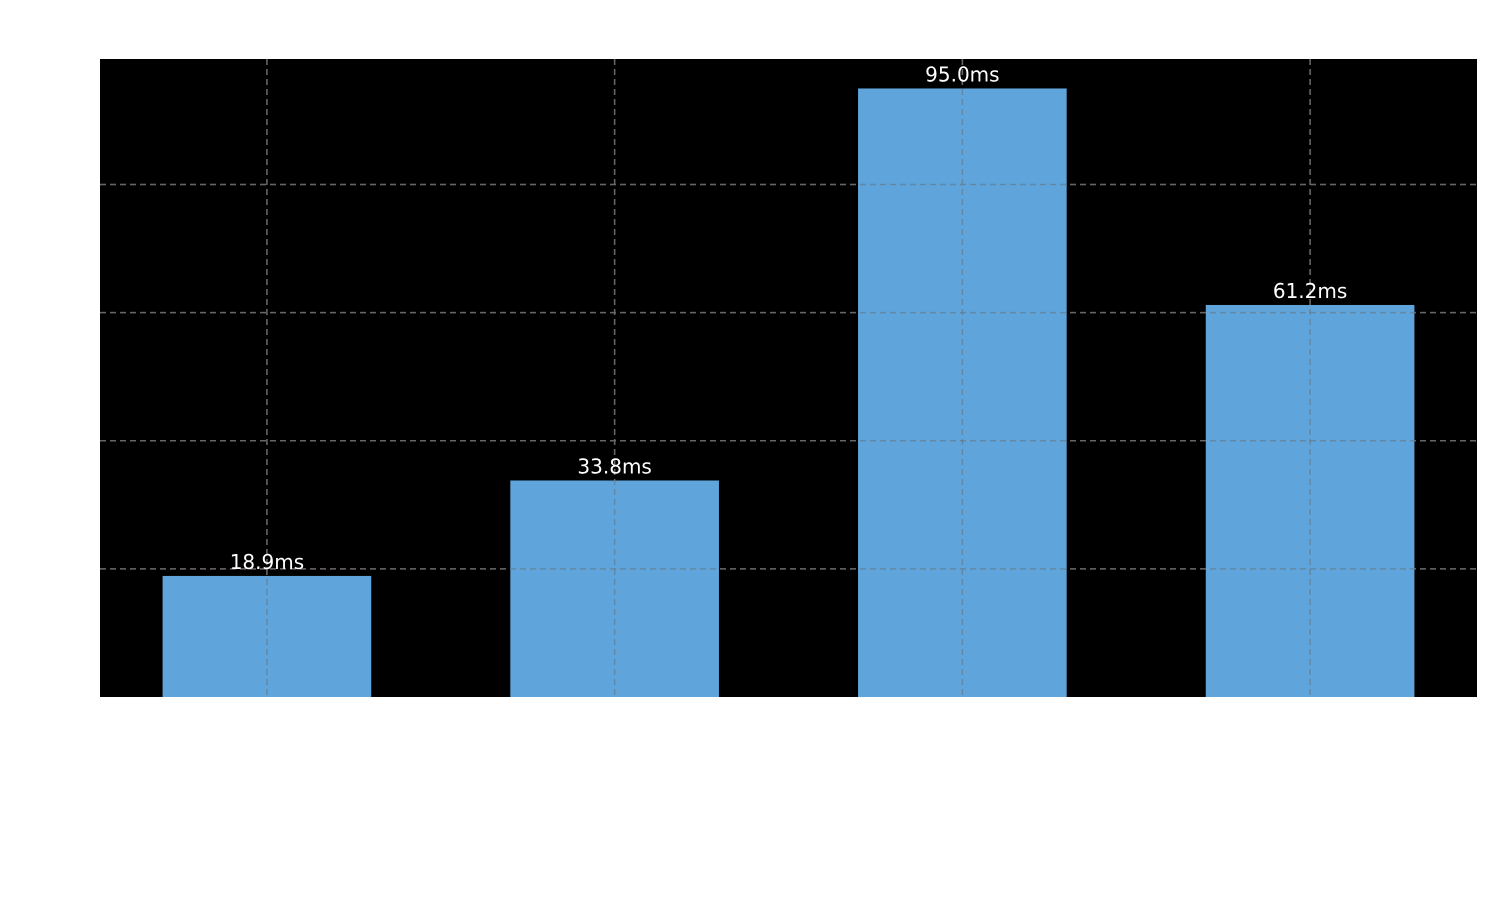 The image size is (1500, 904). What do you see at coordinates (962, 74) in the screenshot?
I see `data-label: 95.0ms` at bounding box center [962, 74].